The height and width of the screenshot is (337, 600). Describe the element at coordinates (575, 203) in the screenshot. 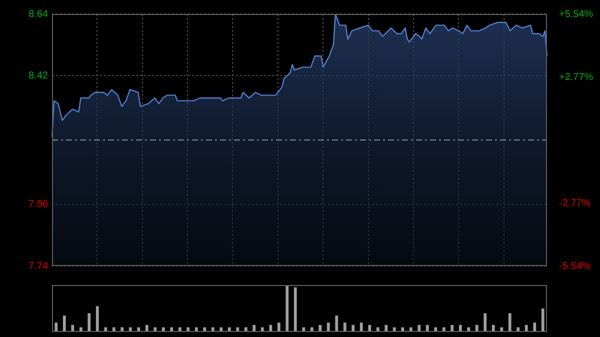

I see `y2-tick-label: -2.77%` at that location.